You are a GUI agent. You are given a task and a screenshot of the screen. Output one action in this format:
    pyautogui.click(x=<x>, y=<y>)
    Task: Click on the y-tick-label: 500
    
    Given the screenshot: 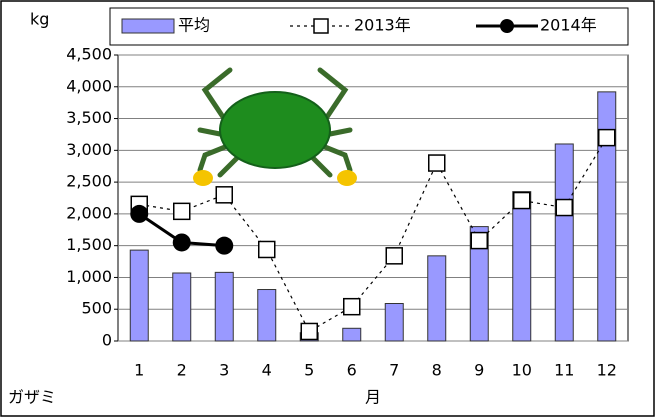 What is the action you would take?
    pyautogui.click(x=96, y=308)
    